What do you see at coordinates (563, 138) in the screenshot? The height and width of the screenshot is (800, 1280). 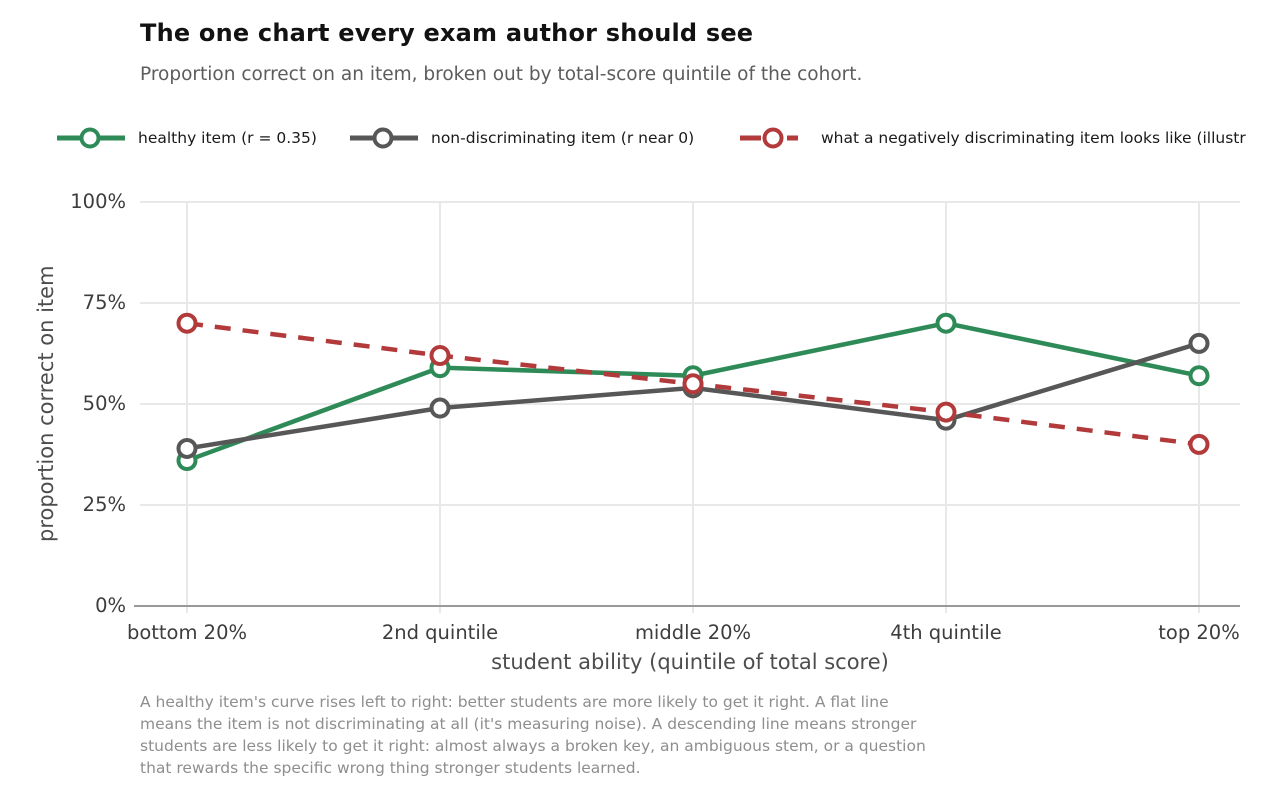 I see `legend-label: non-discriminating item (r near 0)` at bounding box center [563, 138].